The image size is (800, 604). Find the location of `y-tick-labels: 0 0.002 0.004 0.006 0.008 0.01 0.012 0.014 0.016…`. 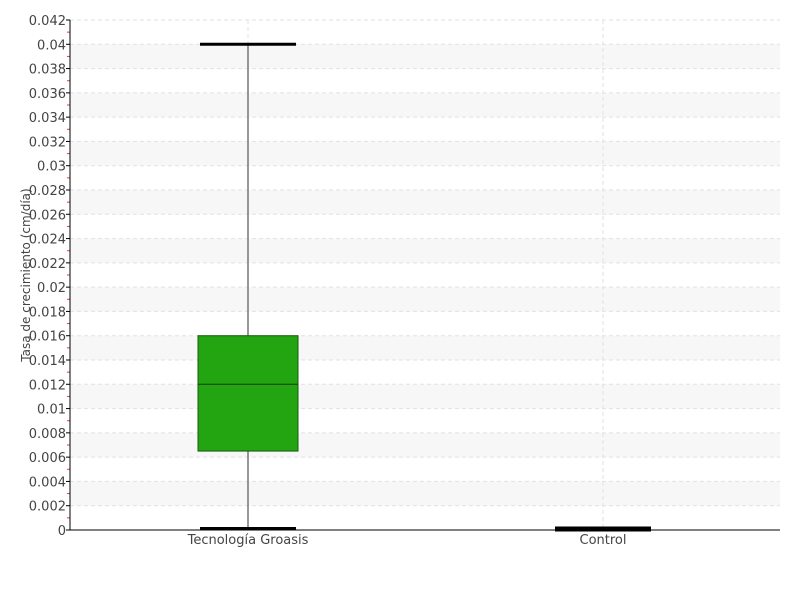

y-tick-labels: 0 0.002 0.004 0.006 0.008 0.01 0.012 0.014 0.016… is located at coordinates (47, 276).